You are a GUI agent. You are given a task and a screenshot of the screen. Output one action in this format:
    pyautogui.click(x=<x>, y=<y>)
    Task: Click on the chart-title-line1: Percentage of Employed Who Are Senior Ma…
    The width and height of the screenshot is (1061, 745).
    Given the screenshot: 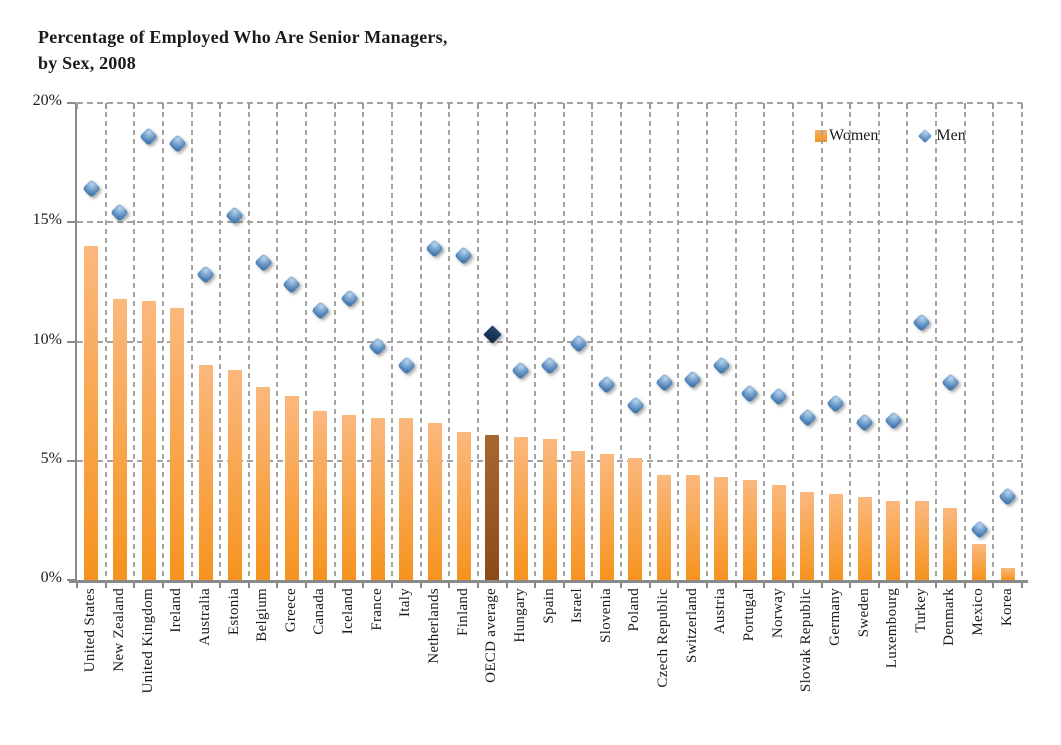 What is the action you would take?
    pyautogui.click(x=243, y=37)
    